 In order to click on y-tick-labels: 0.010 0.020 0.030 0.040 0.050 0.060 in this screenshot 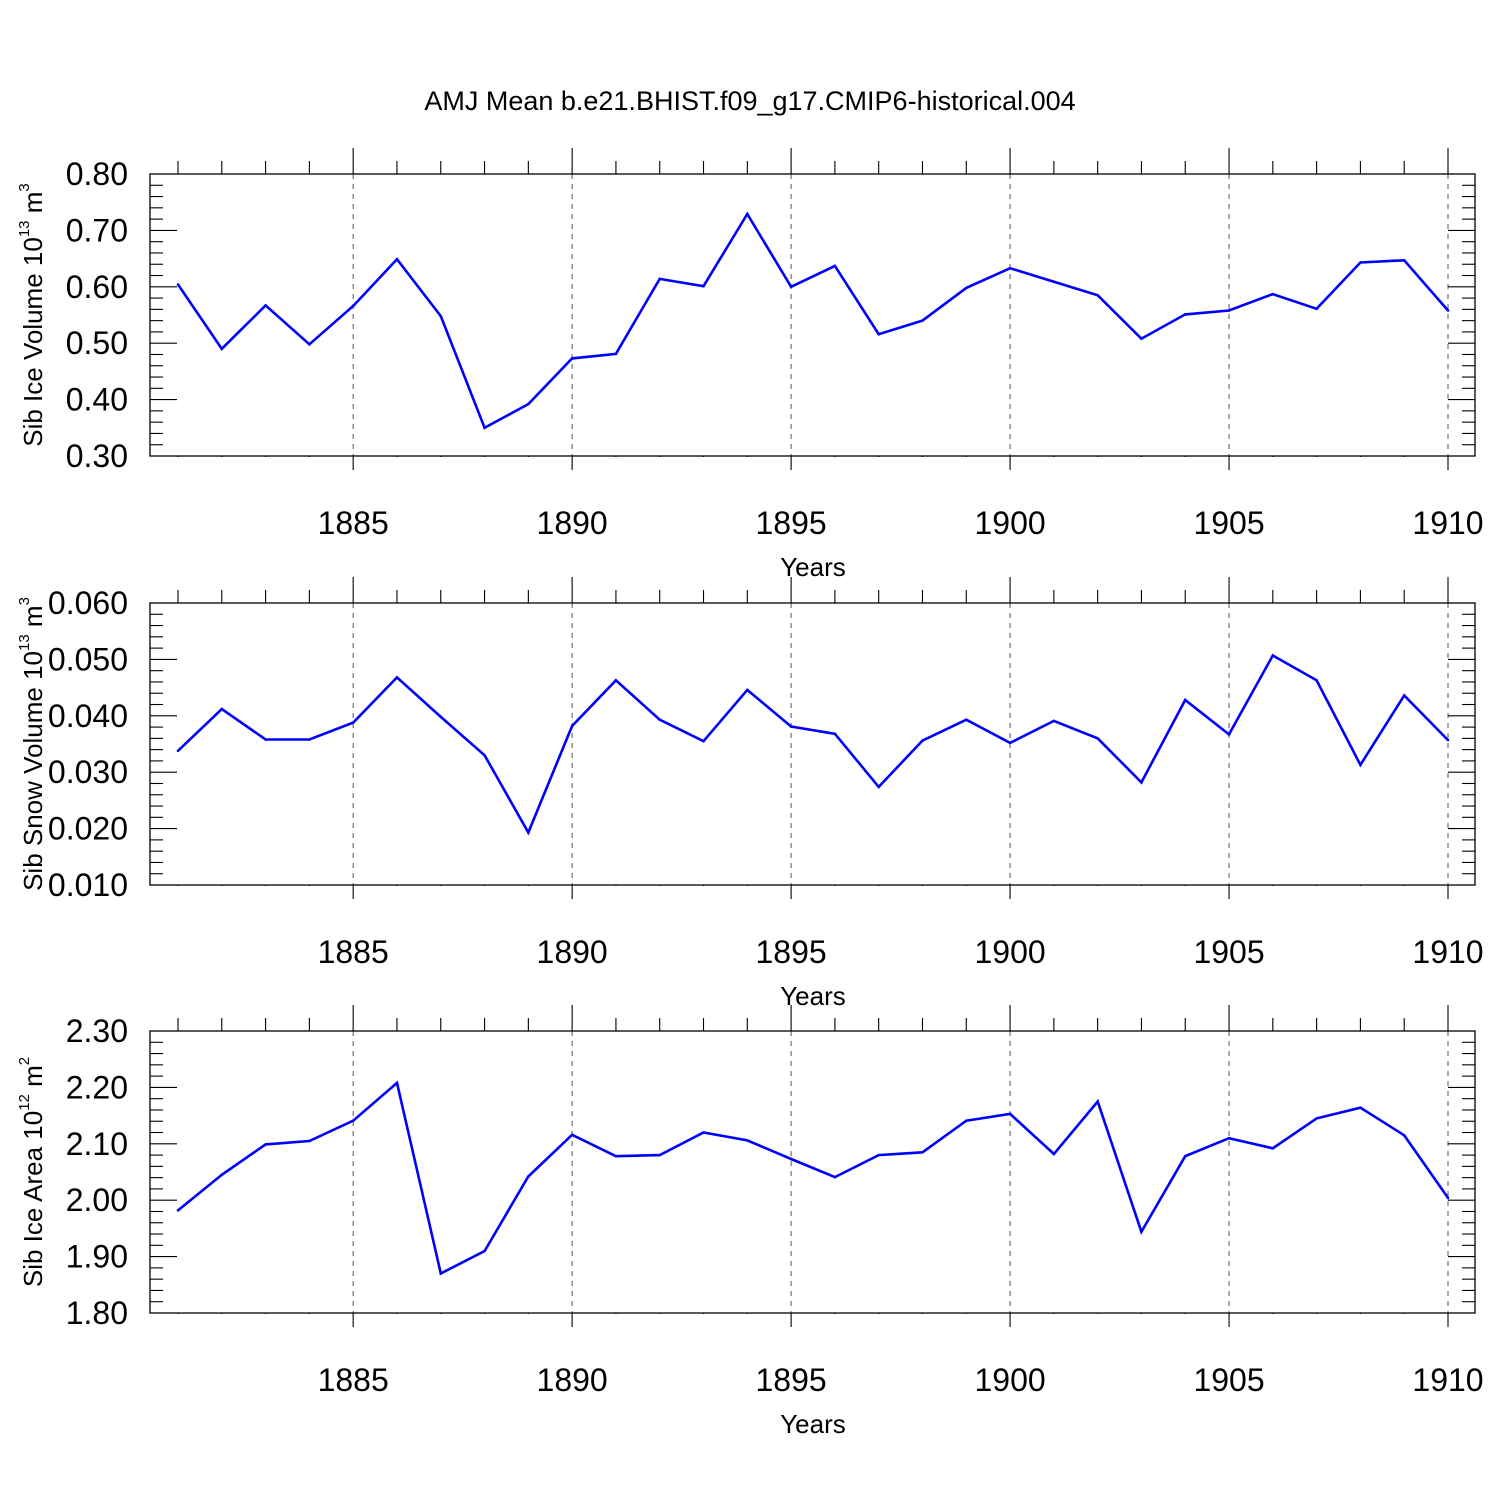, I will do `click(88, 744)`.